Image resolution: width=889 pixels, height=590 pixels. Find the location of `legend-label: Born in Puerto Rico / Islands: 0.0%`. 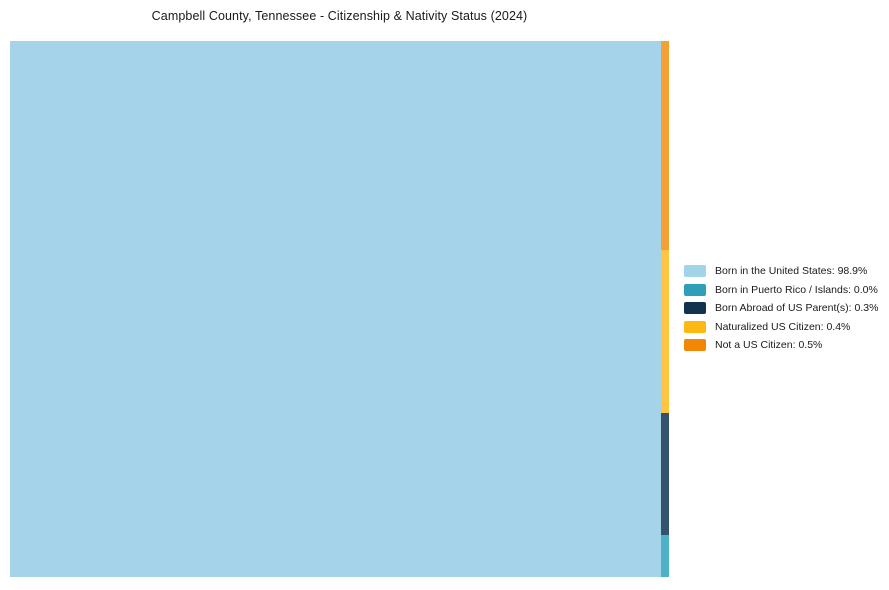

legend-label: Born in Puerto Rico / Islands: 0.0% is located at coordinates (796, 289).